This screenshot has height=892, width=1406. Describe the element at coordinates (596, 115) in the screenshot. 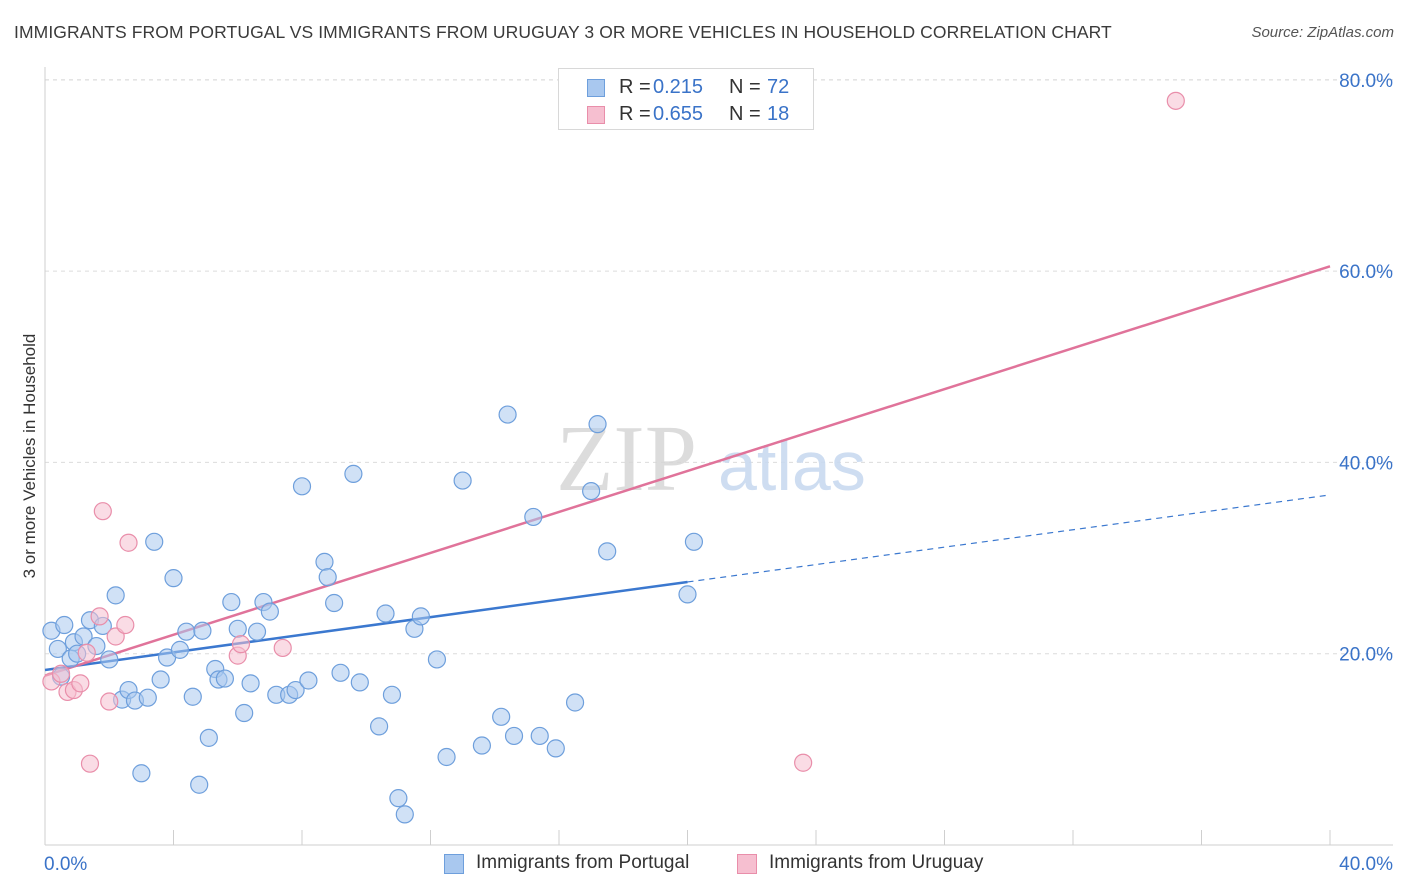

I see `uruguay-swatch` at that location.